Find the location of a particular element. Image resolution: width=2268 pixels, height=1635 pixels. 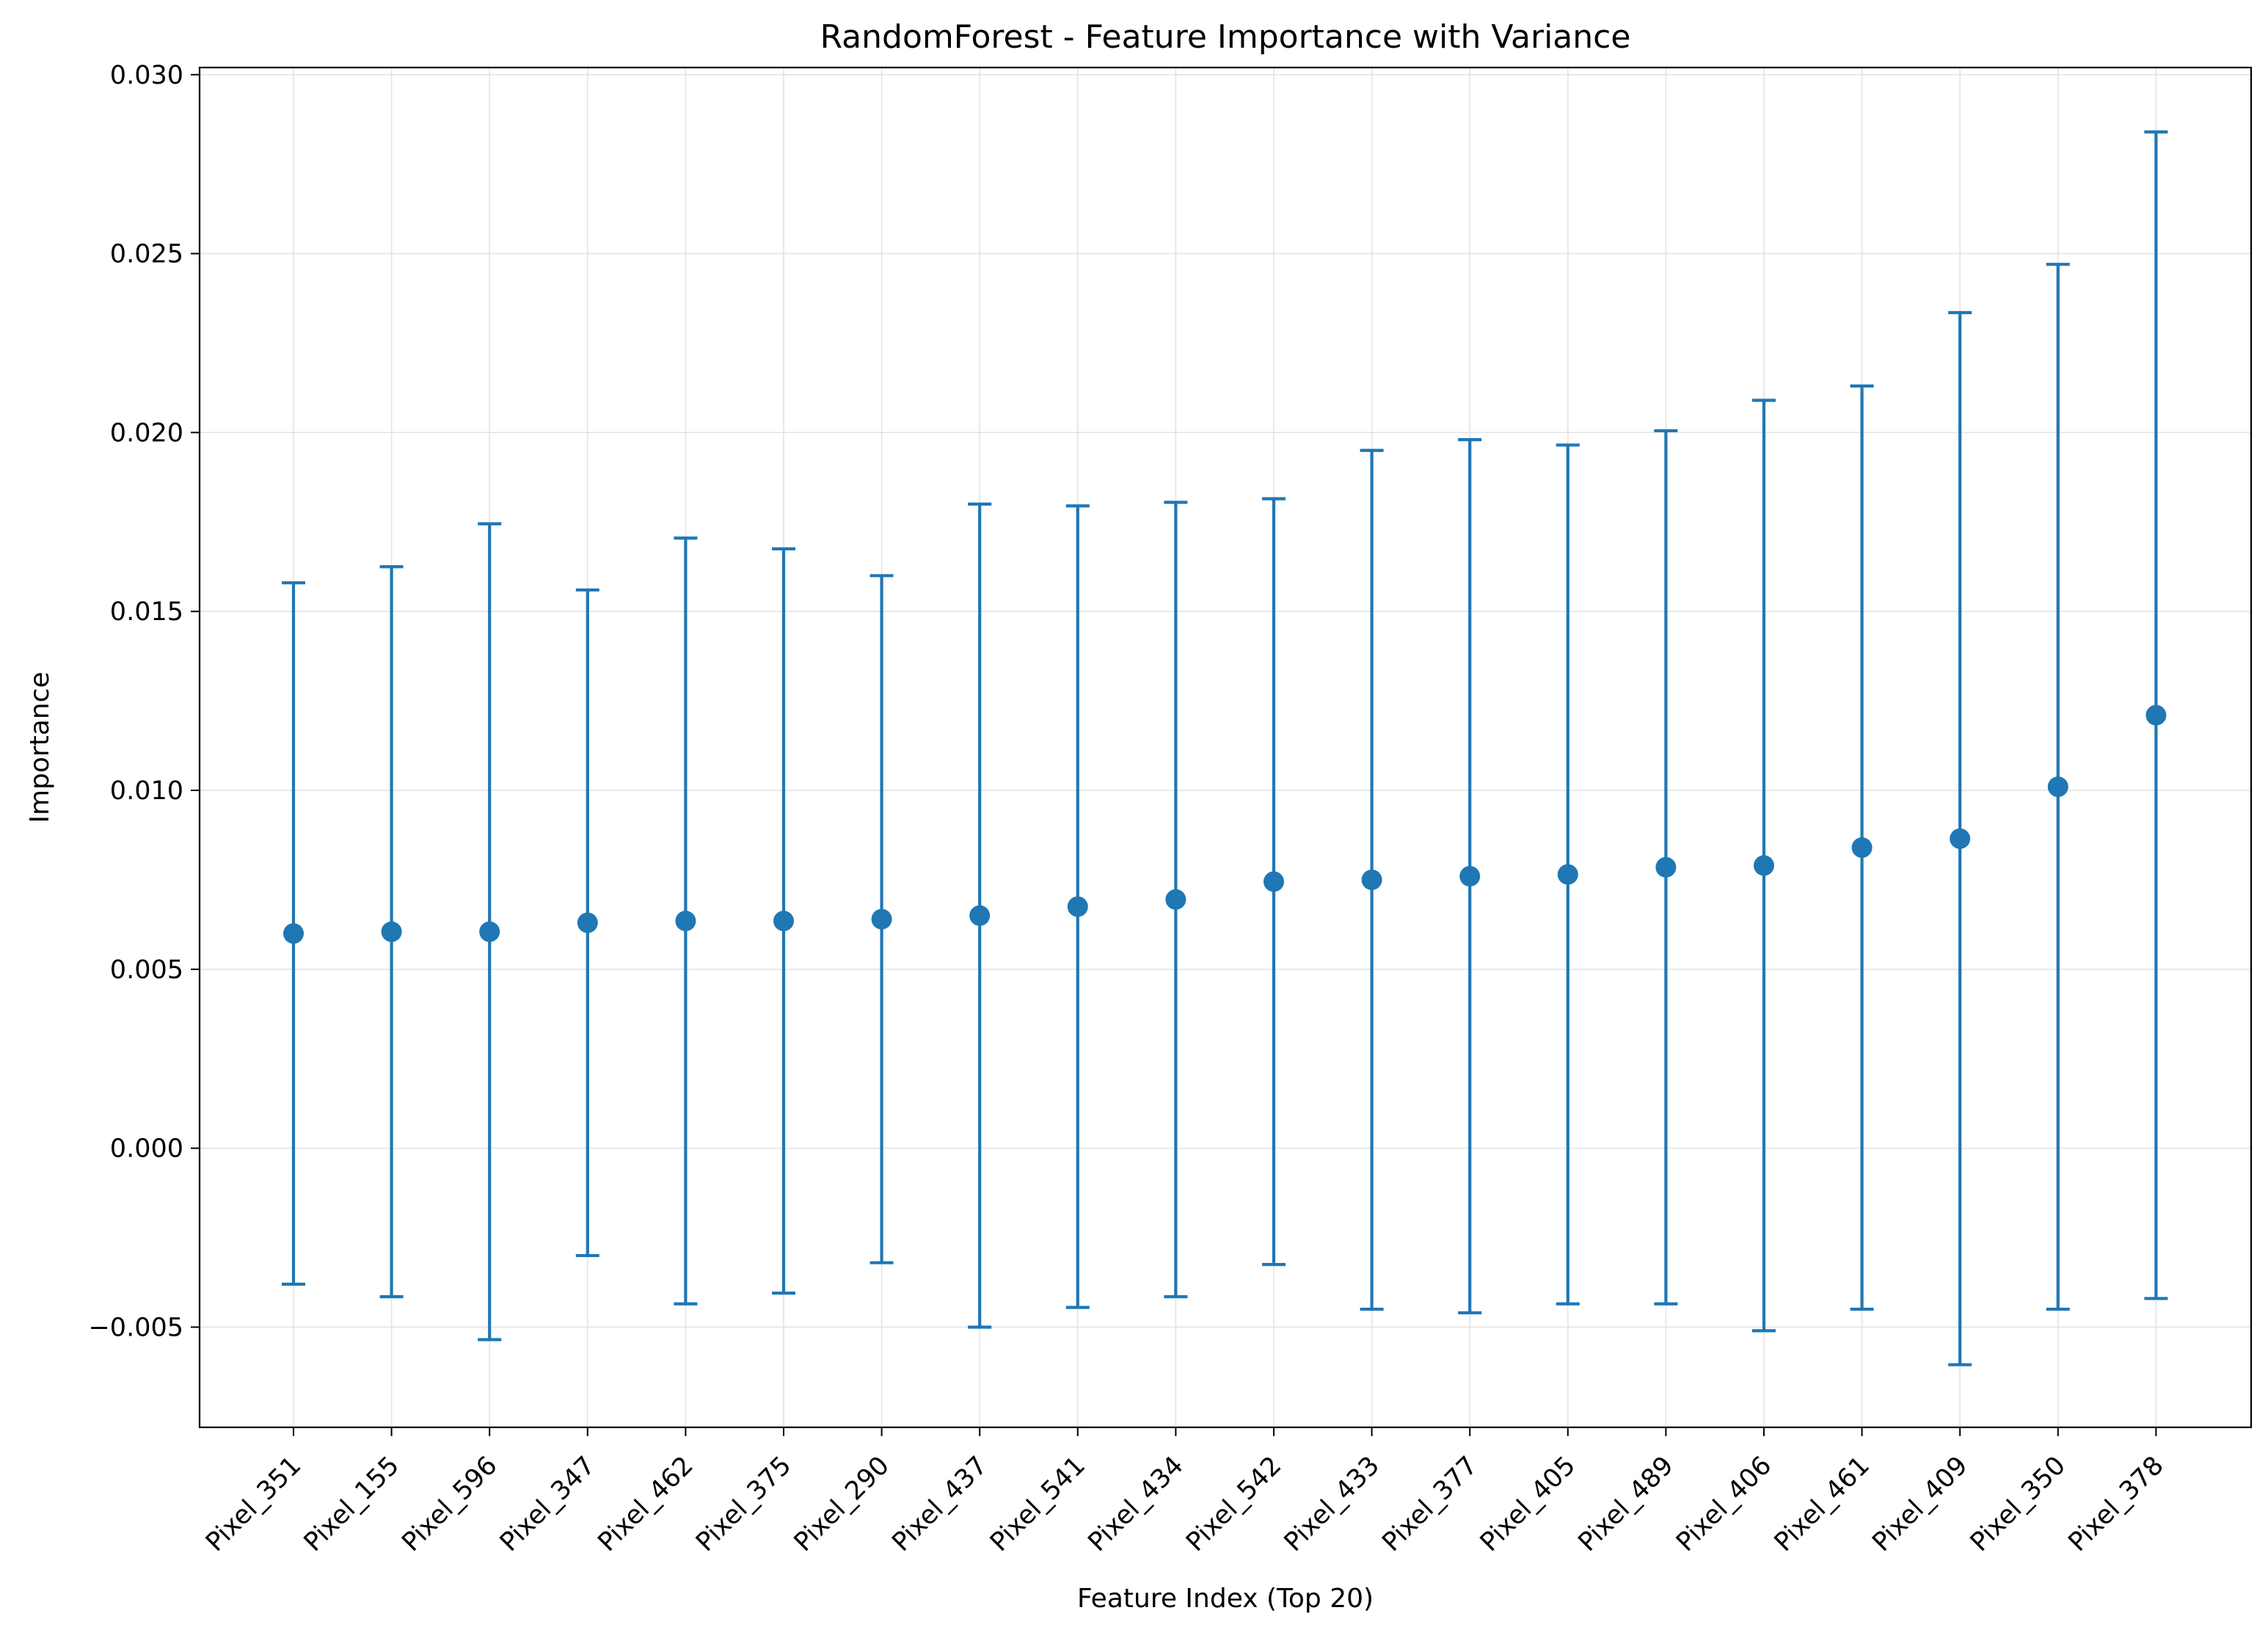

y-tick-label: 0.010 is located at coordinates (146, 791).